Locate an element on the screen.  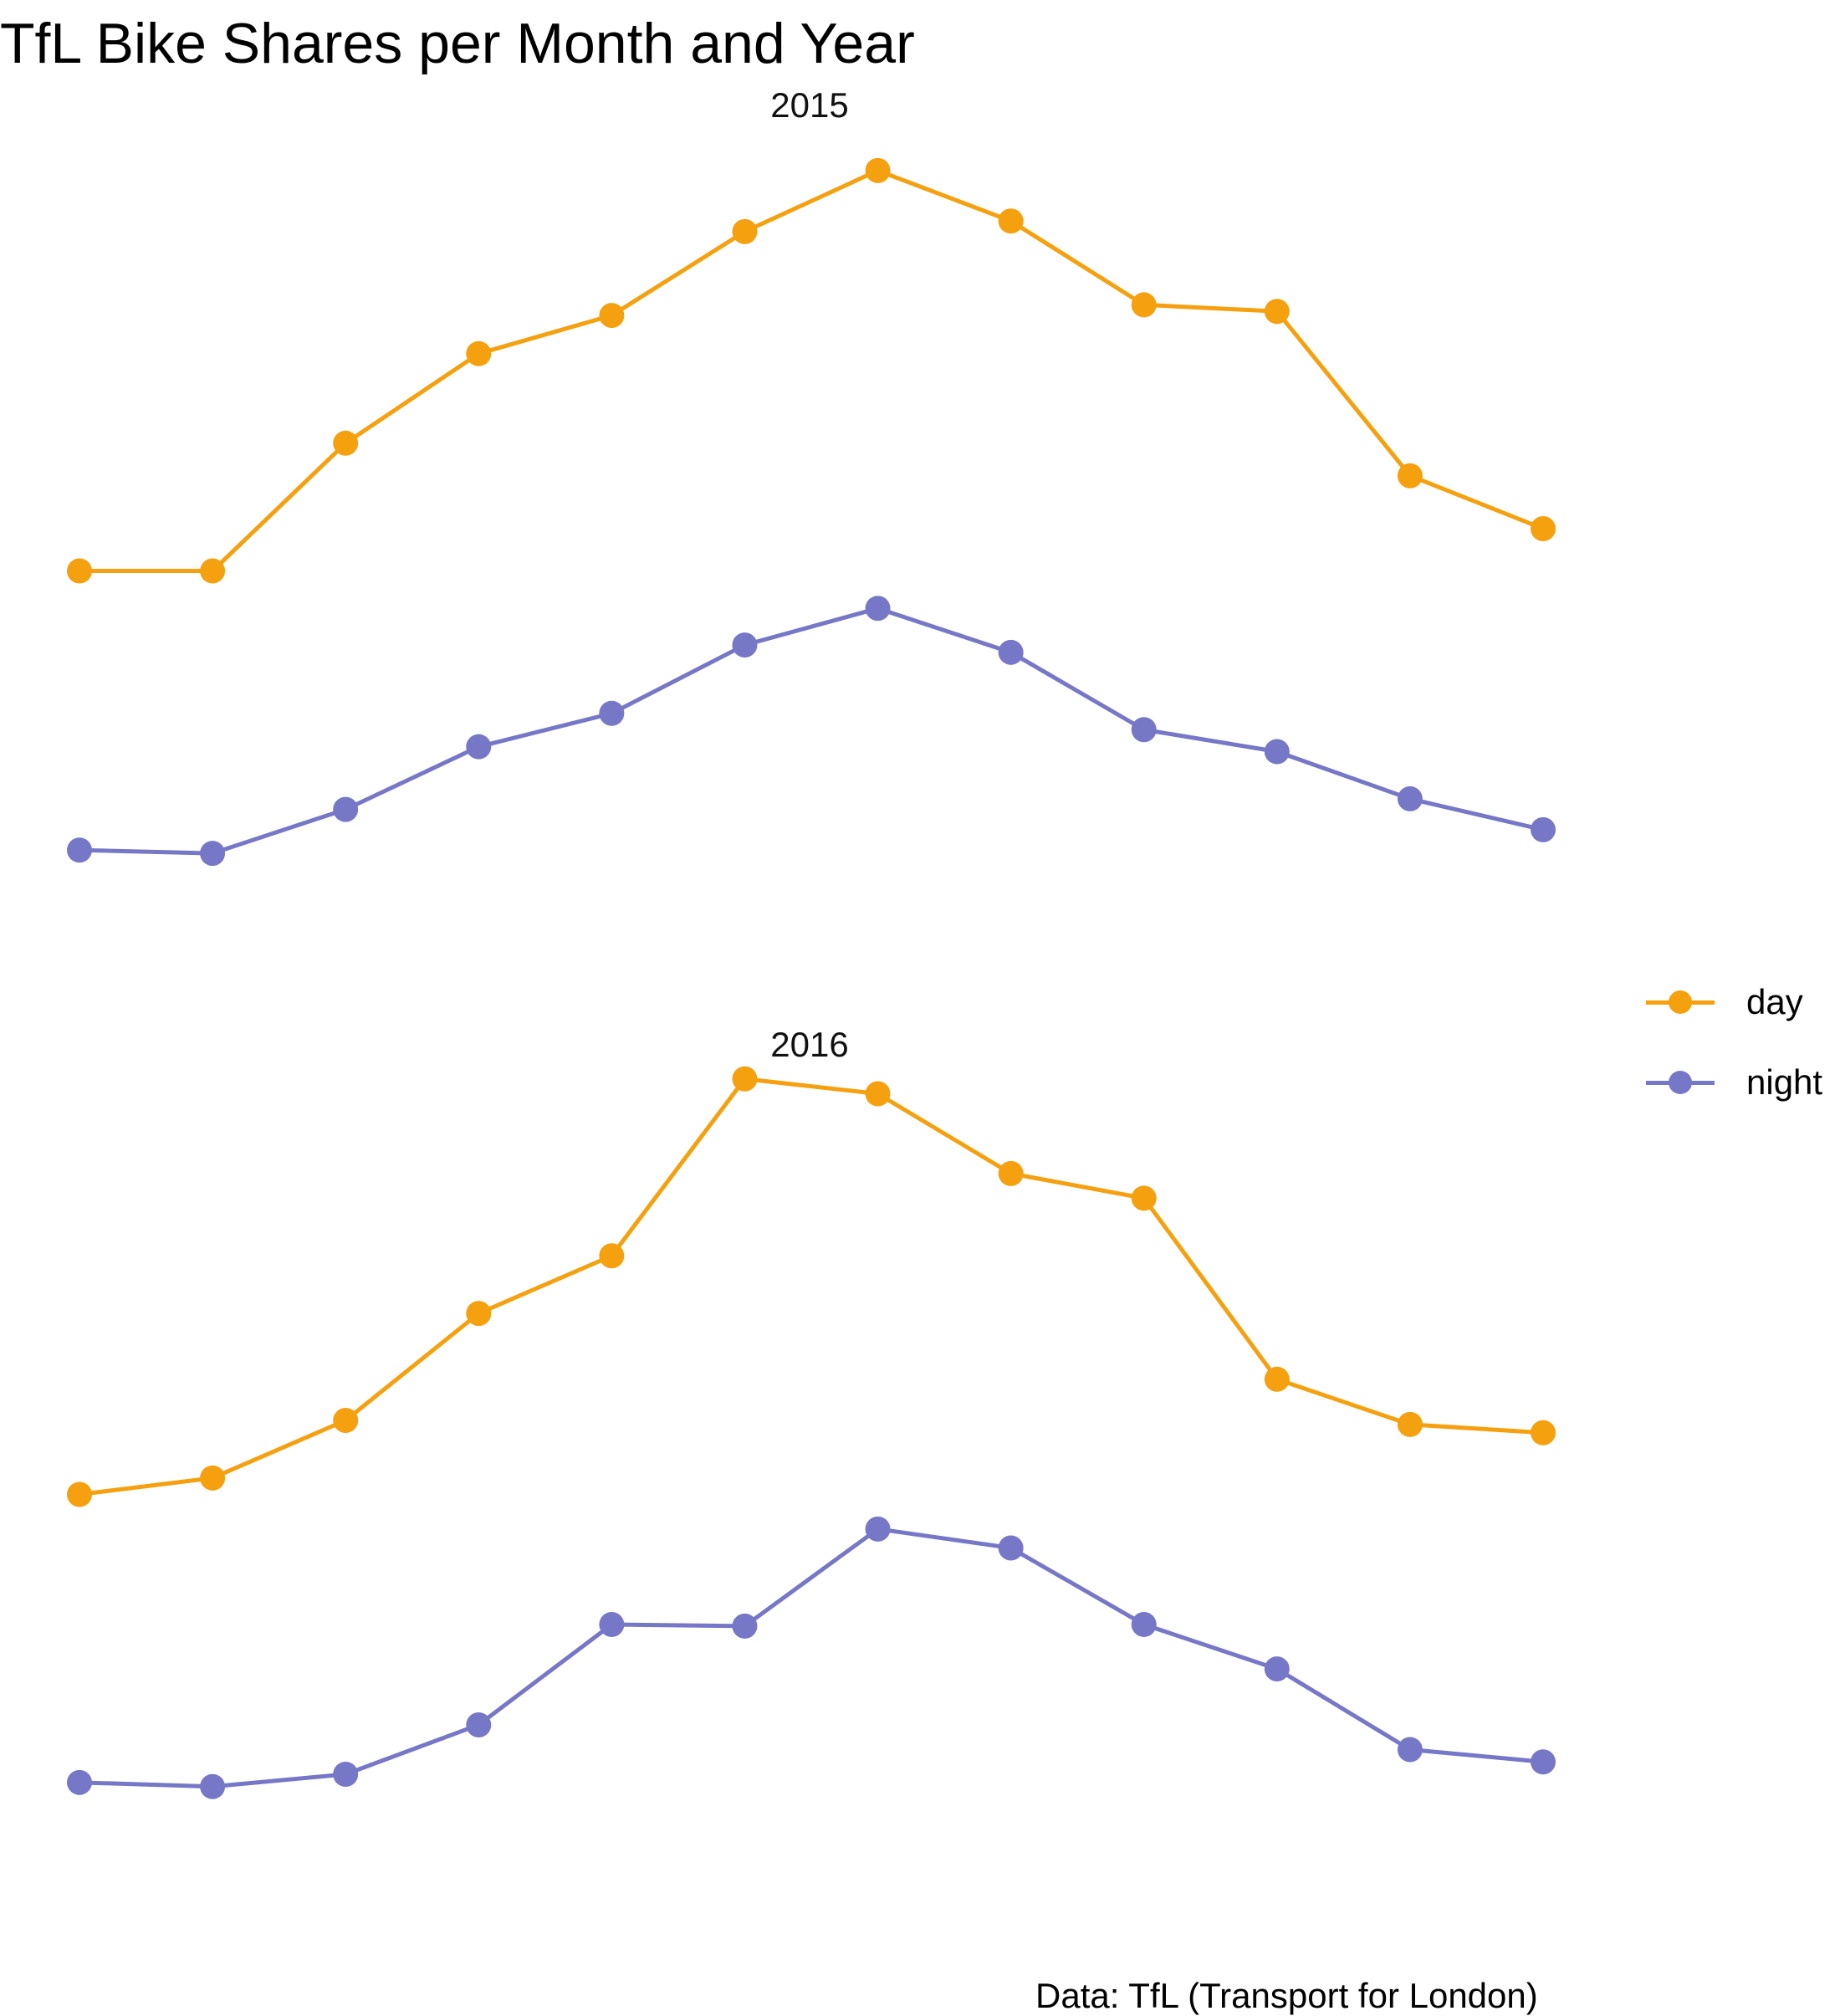
chart-title: TfL Bike Shares per Month and Year is located at coordinates (457, 43).